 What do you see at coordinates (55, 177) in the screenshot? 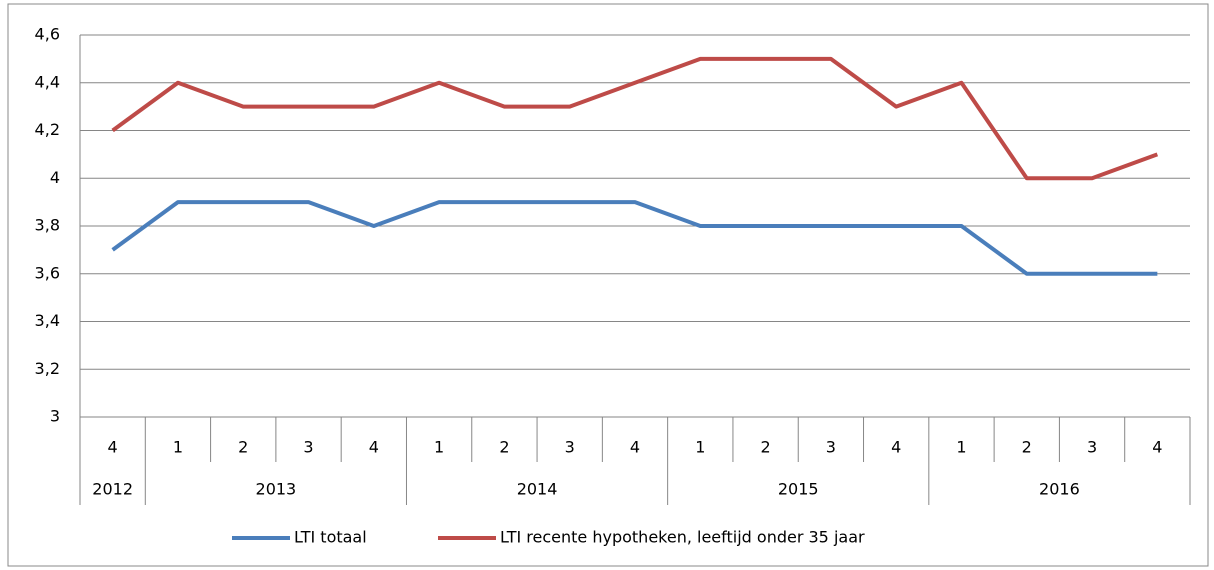
I see `y-tick-label: 4` at bounding box center [55, 177].